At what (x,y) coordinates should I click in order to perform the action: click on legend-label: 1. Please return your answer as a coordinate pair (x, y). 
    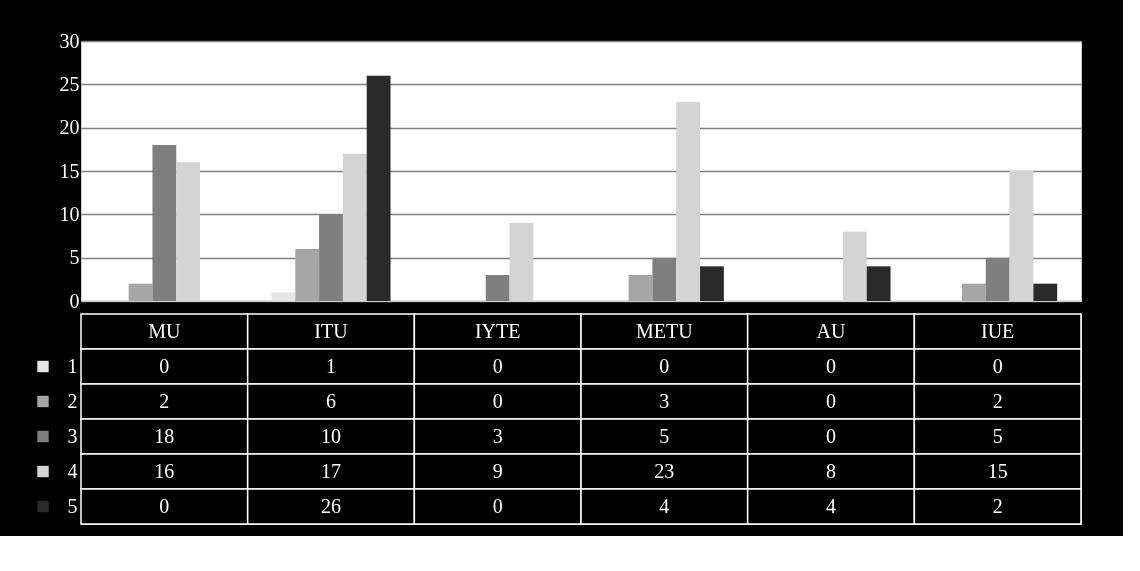
    Looking at the image, I should click on (72, 365).